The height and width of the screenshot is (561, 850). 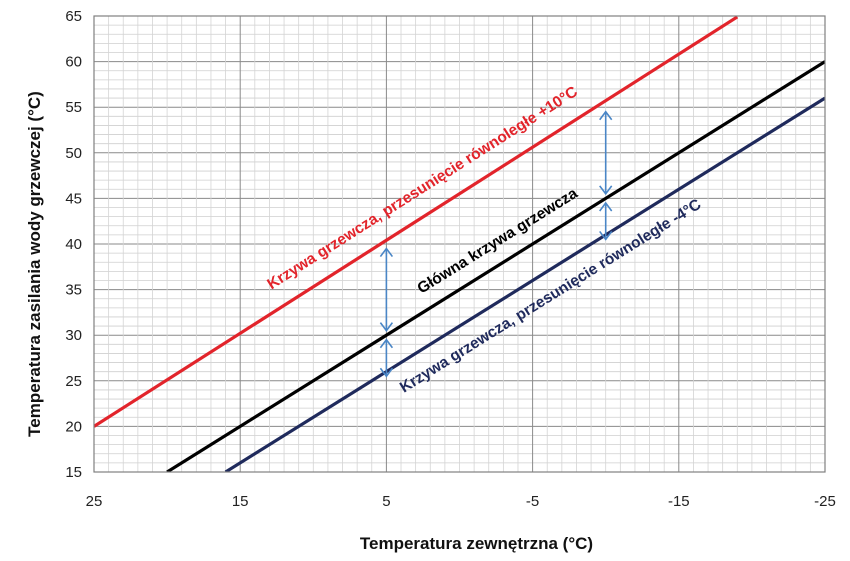 What do you see at coordinates (240, 501) in the screenshot?
I see `x-tick-label: 15` at bounding box center [240, 501].